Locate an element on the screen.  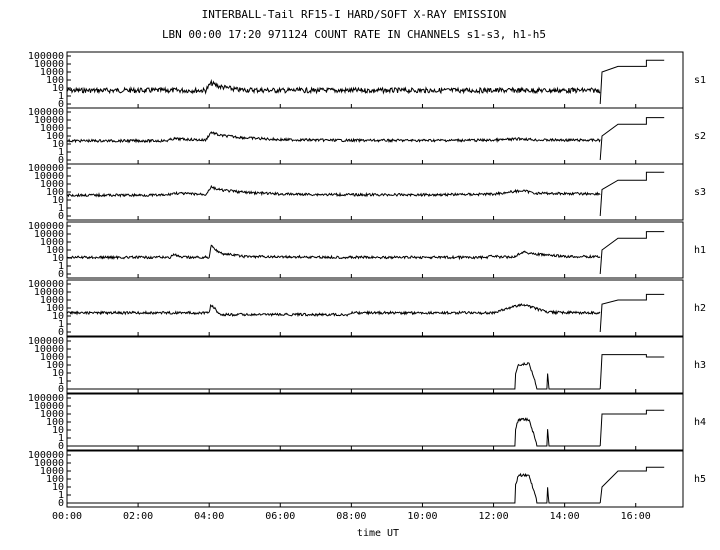
series-label-h2: h2 is located at coordinates (700, 308).